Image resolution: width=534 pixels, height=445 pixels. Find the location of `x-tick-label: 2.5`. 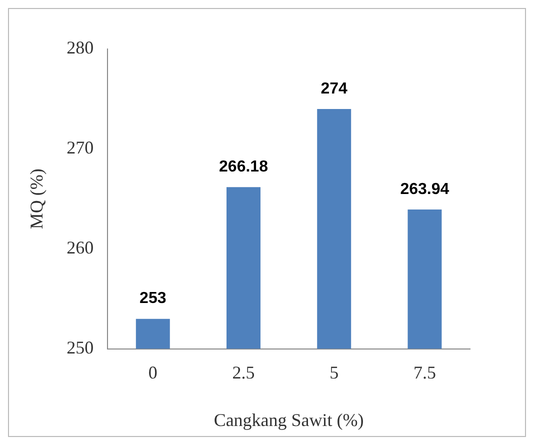

x-tick-label: 2.5 is located at coordinates (243, 372).